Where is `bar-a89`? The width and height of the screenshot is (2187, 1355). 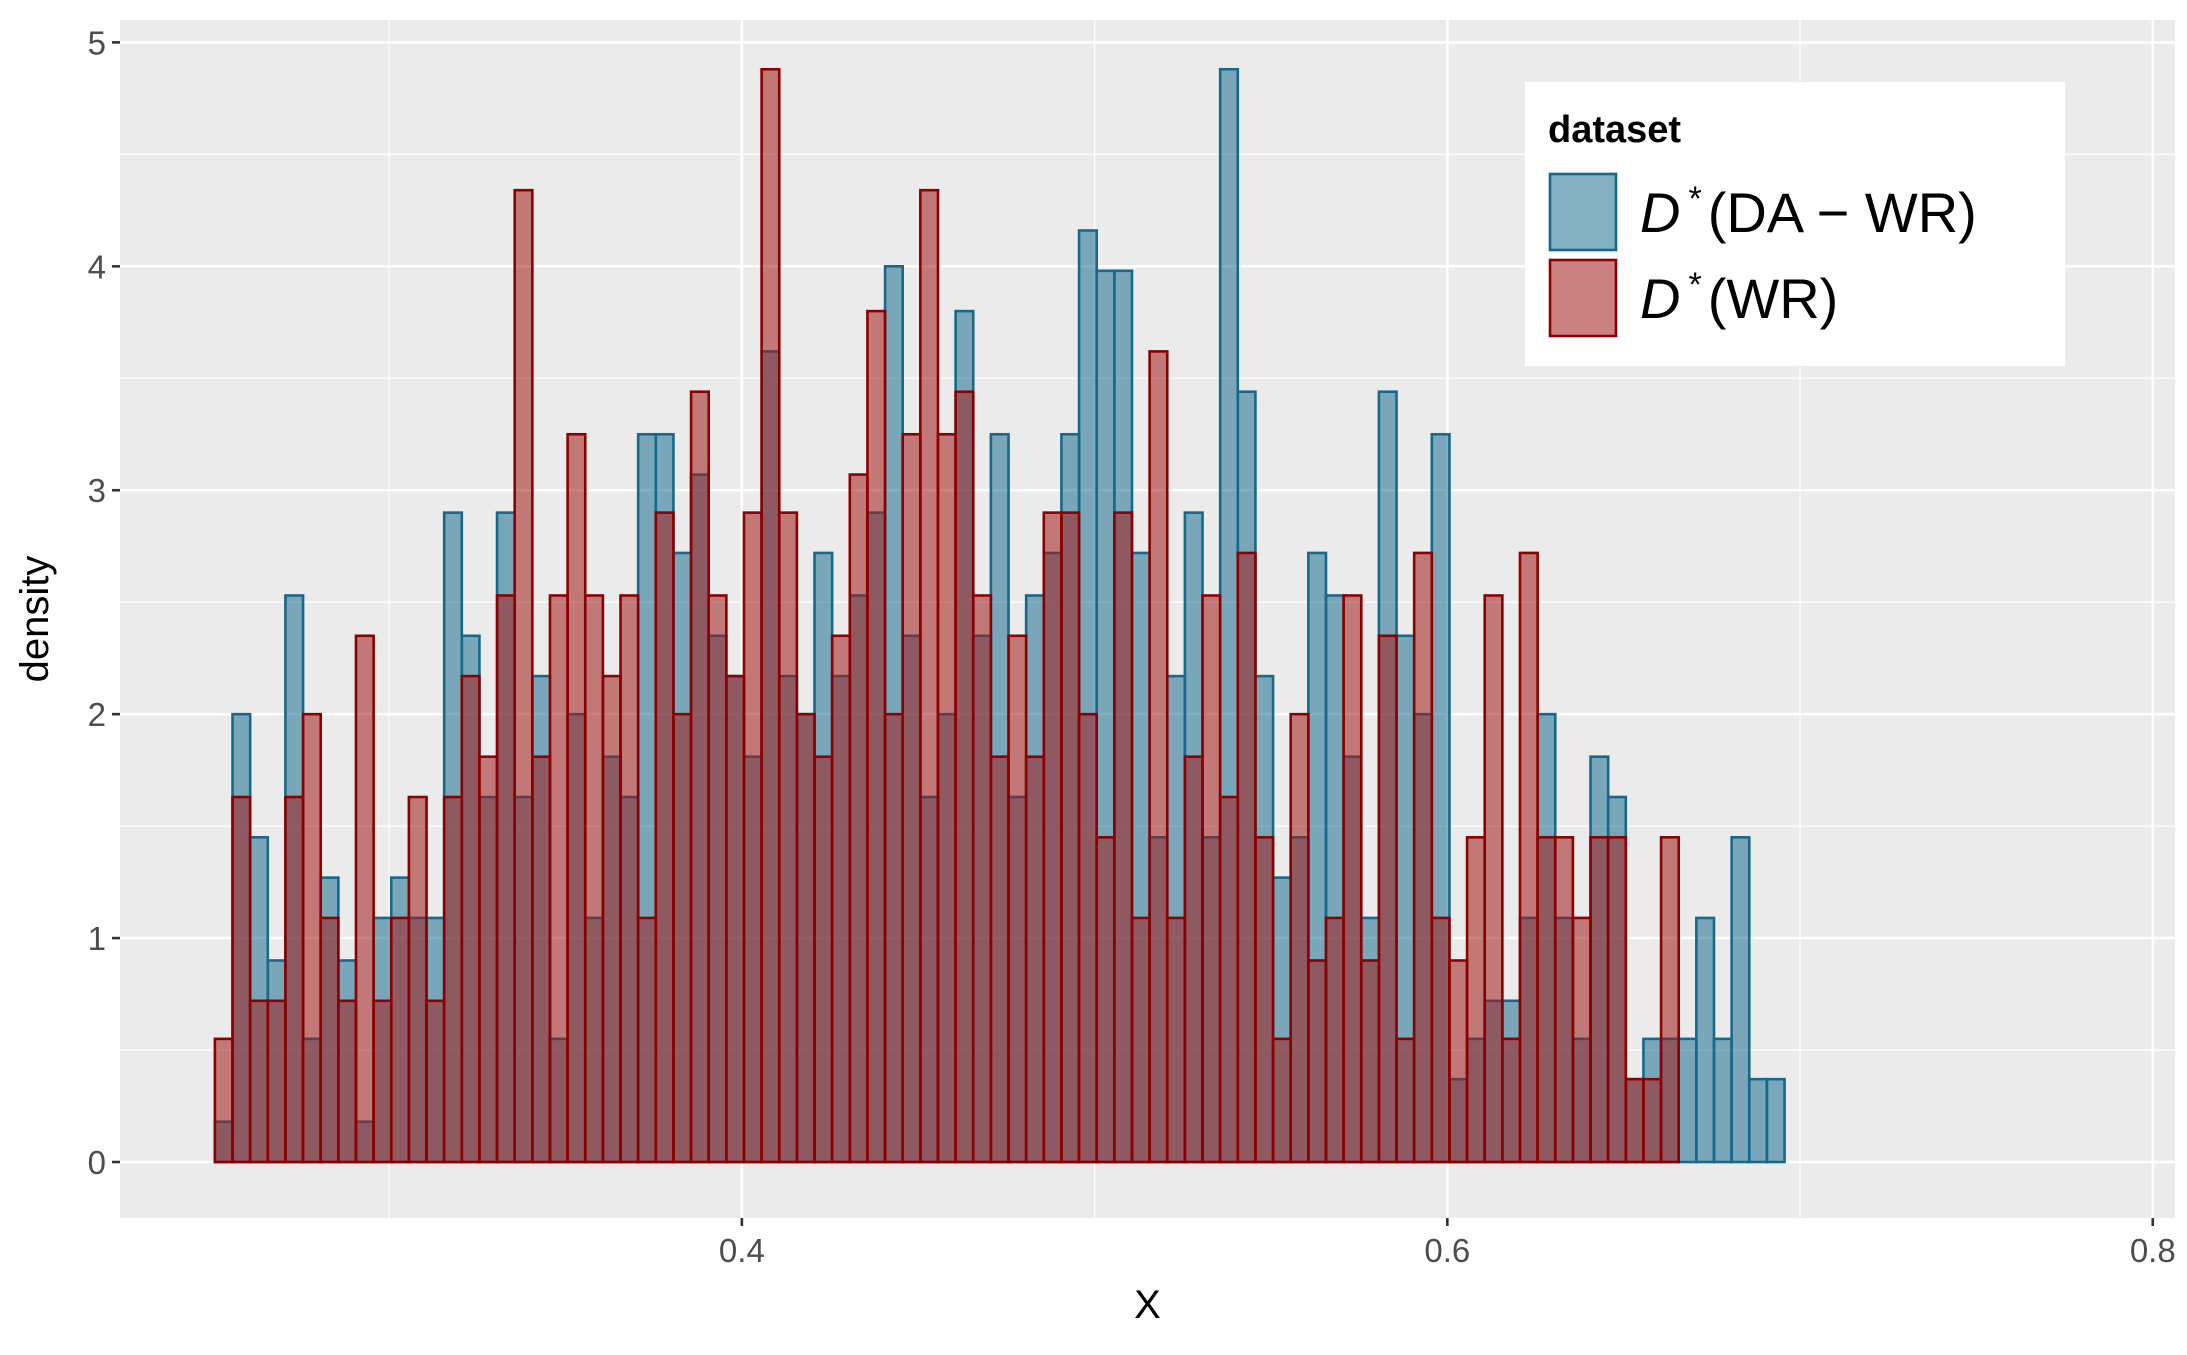
bar-a89 is located at coordinates (1775, 1120).